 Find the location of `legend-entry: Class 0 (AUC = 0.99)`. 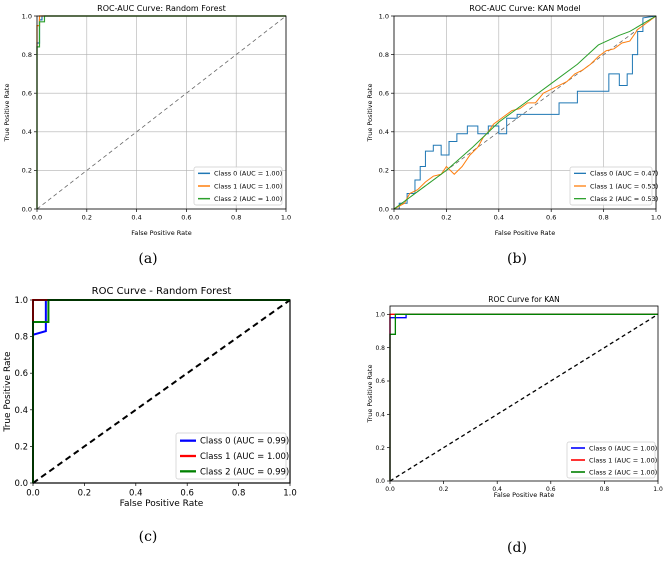

legend-entry: Class 0 (AUC = 0.99) is located at coordinates (244, 442).